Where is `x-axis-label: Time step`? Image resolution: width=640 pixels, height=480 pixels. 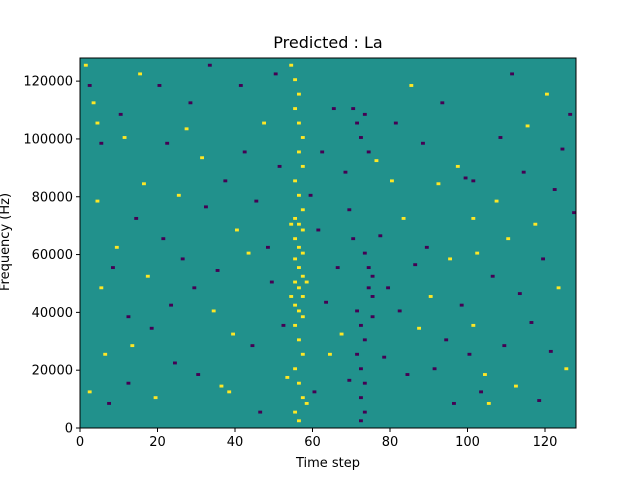
x-axis-label: Time step is located at coordinates (327, 463).